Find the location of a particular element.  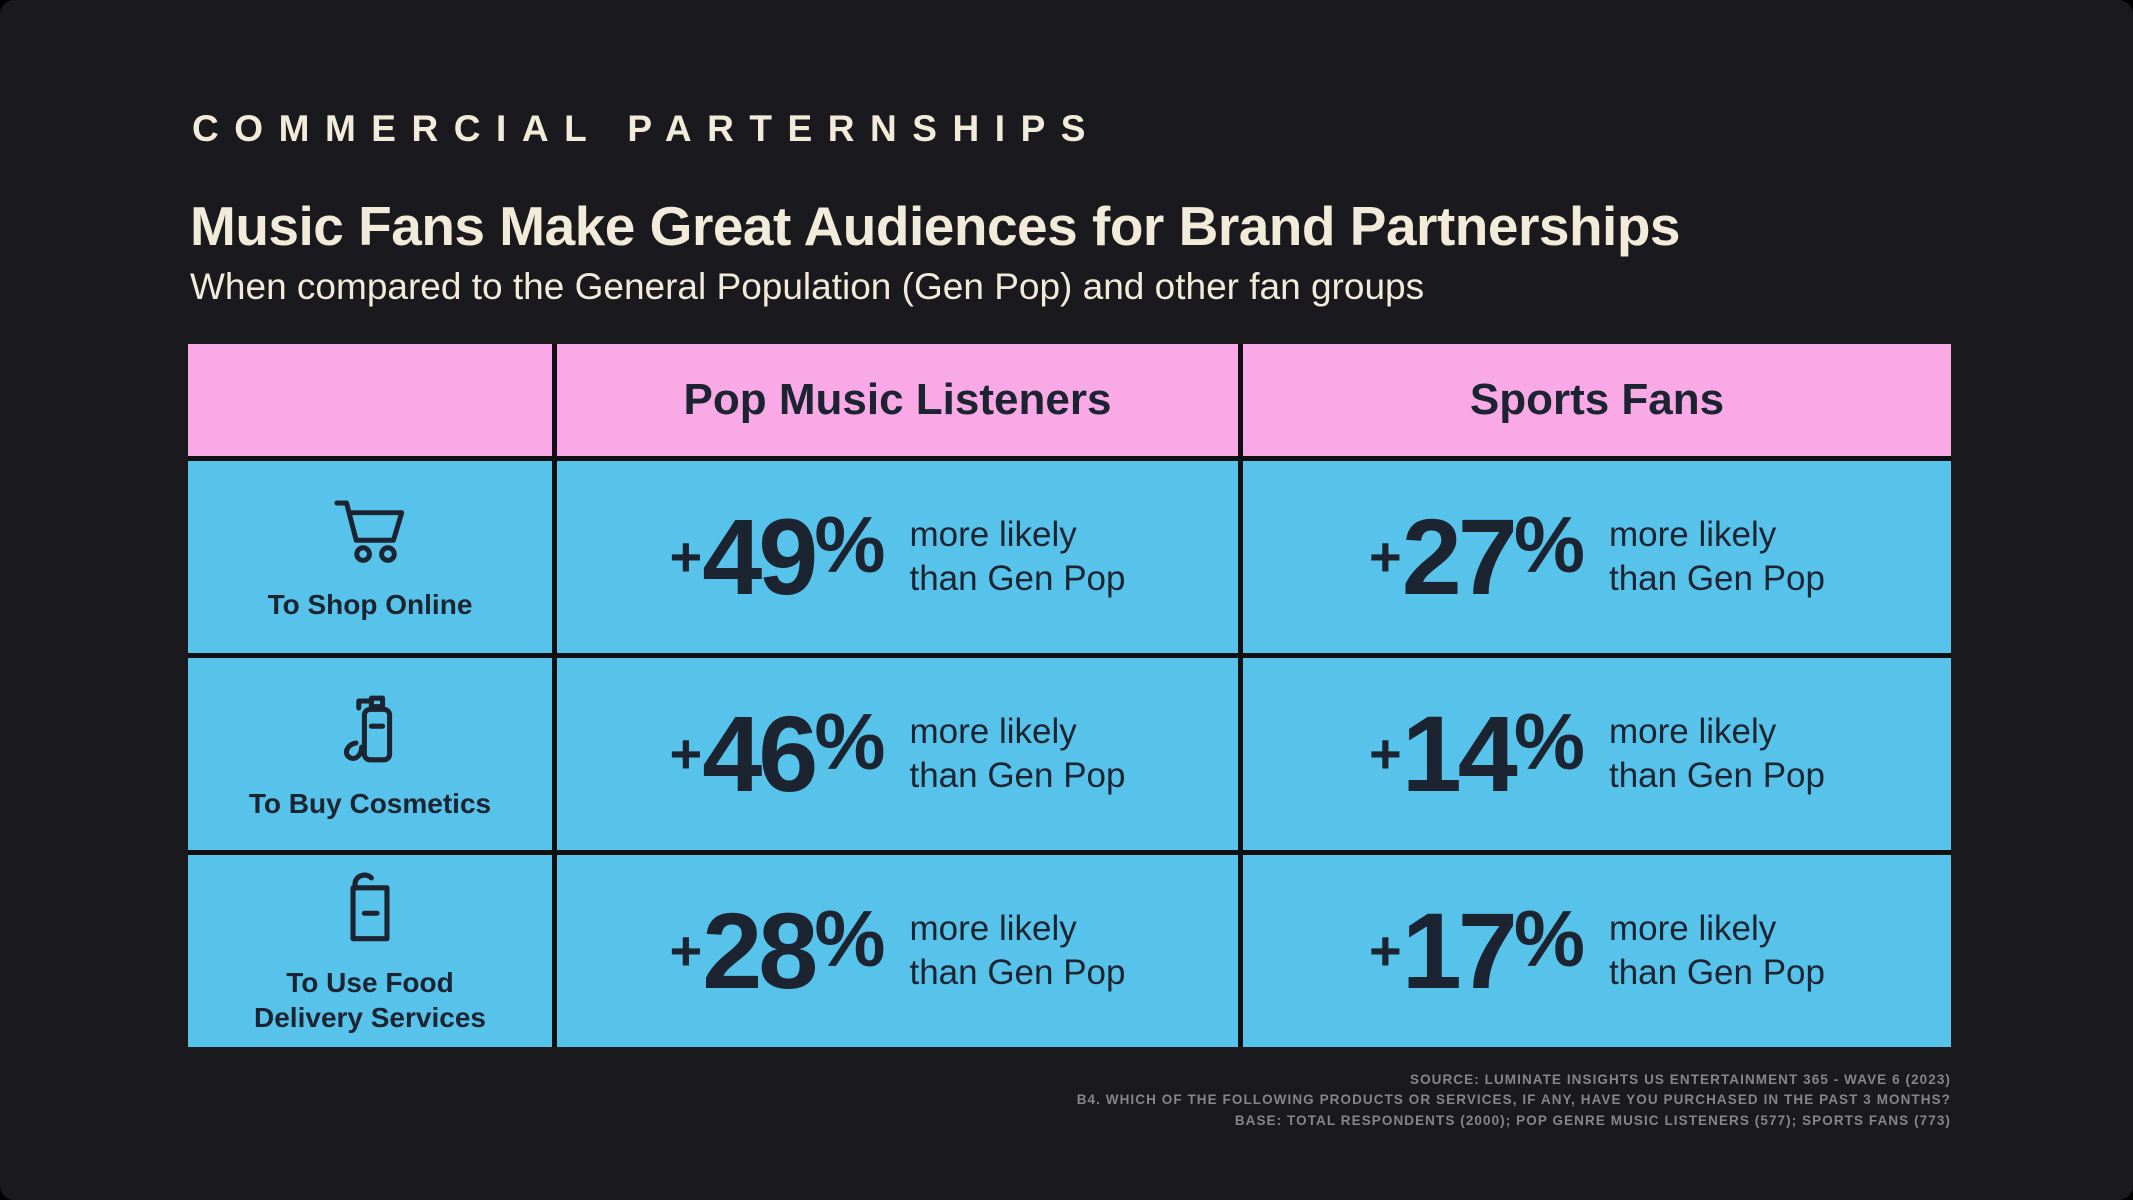

header-cell-empty is located at coordinates (370, 400).